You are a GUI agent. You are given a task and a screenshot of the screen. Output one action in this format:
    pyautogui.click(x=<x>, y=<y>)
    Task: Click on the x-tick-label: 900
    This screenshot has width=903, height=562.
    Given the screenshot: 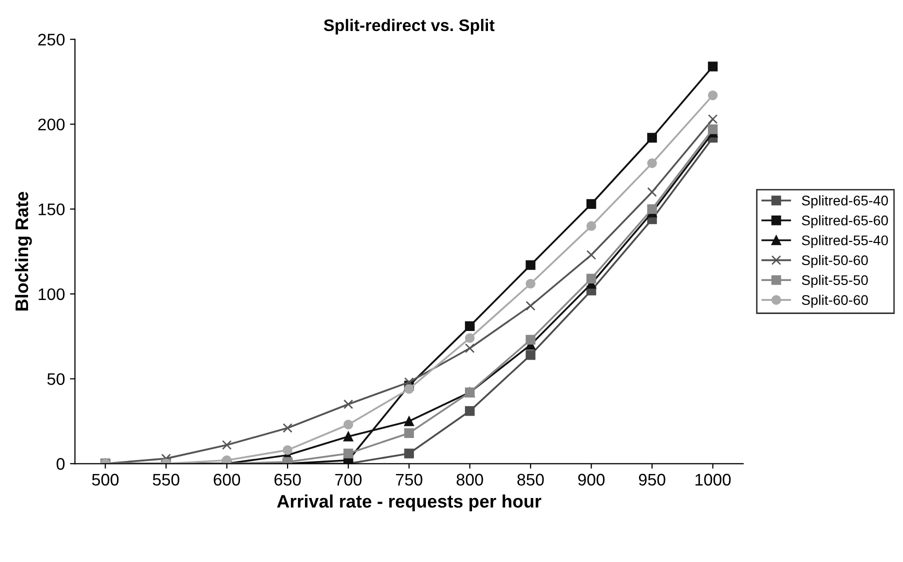 What is the action you would take?
    pyautogui.click(x=591, y=480)
    